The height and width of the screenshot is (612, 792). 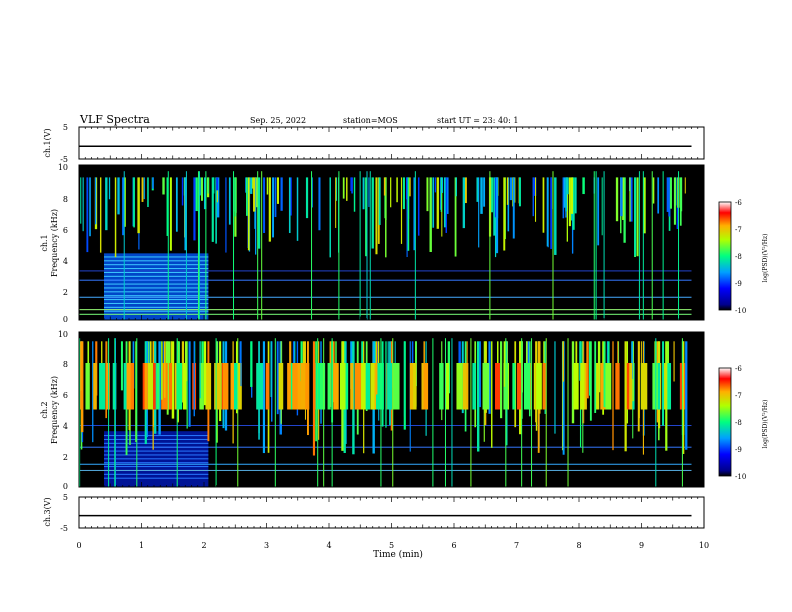 I want to click on x-tick-label: 0, so click(x=78, y=545).